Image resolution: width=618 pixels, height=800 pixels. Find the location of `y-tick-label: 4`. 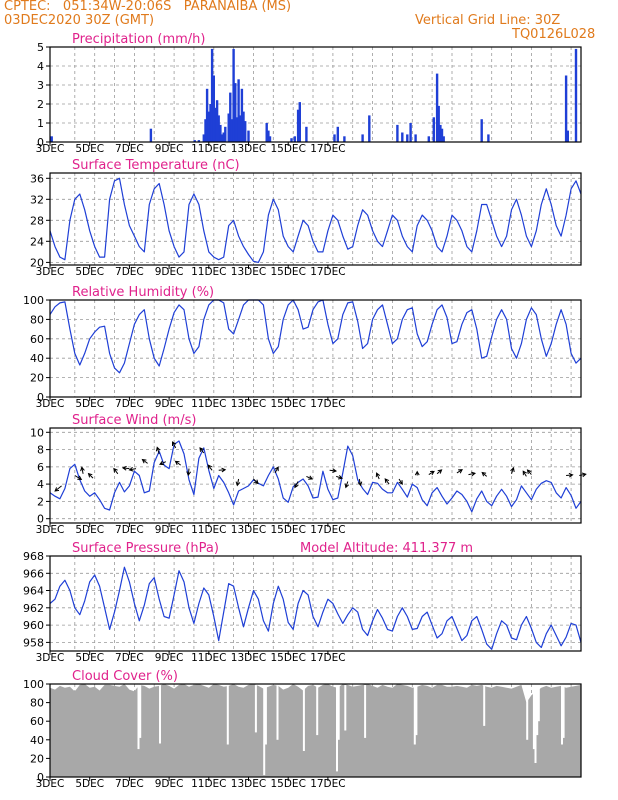

y-tick-label: 4 is located at coordinates (40, 484).